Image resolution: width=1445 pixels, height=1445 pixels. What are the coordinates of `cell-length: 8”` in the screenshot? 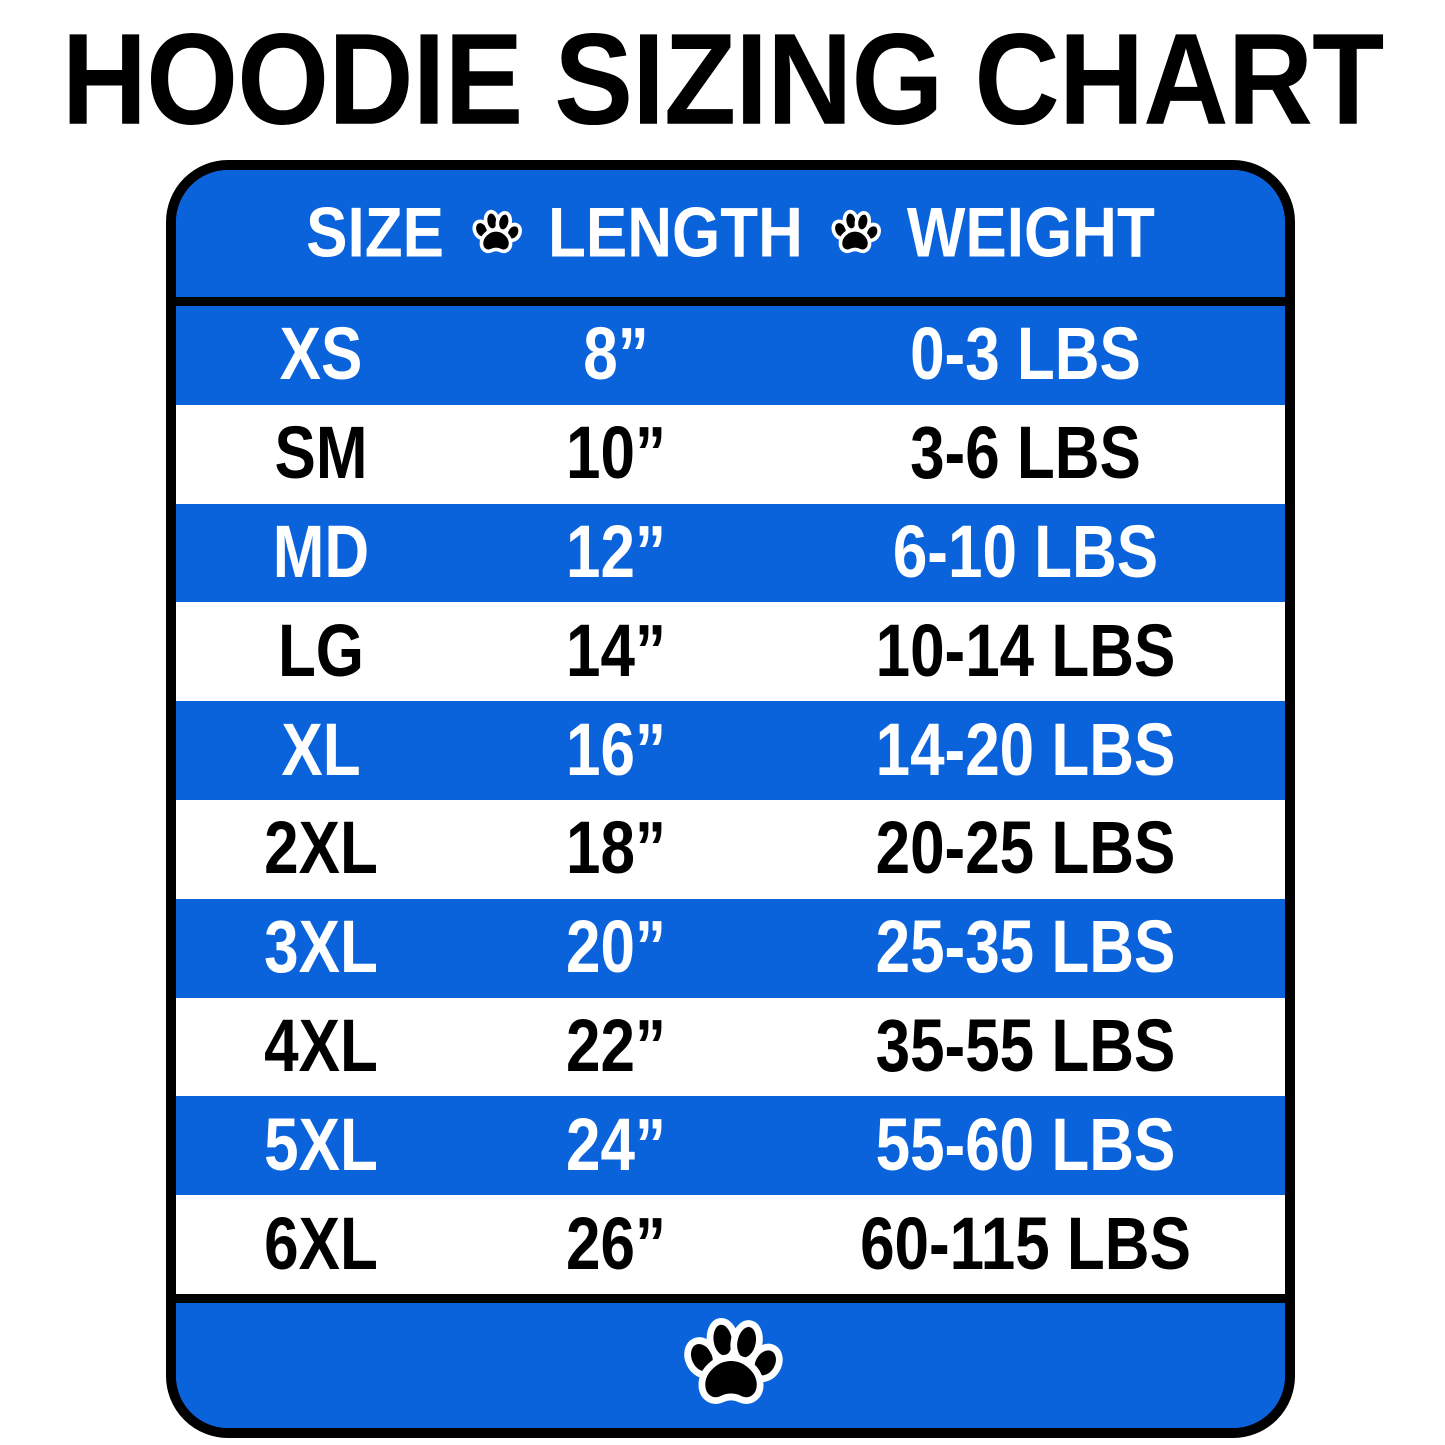 It's located at (616, 355).